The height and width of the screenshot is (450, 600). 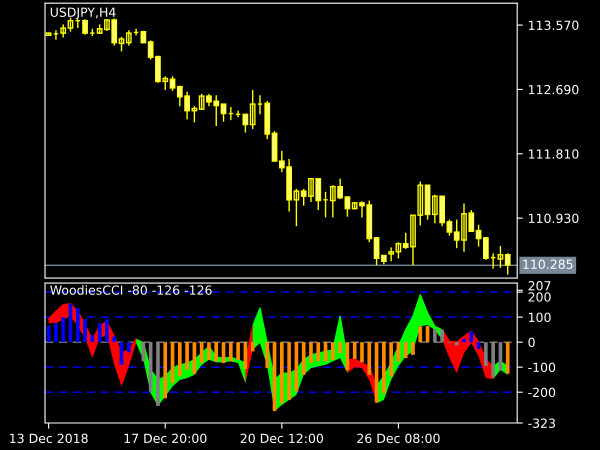 What do you see at coordinates (282, 439) in the screenshot?
I see `x-tick-label: 20 Dec 12:00` at bounding box center [282, 439].